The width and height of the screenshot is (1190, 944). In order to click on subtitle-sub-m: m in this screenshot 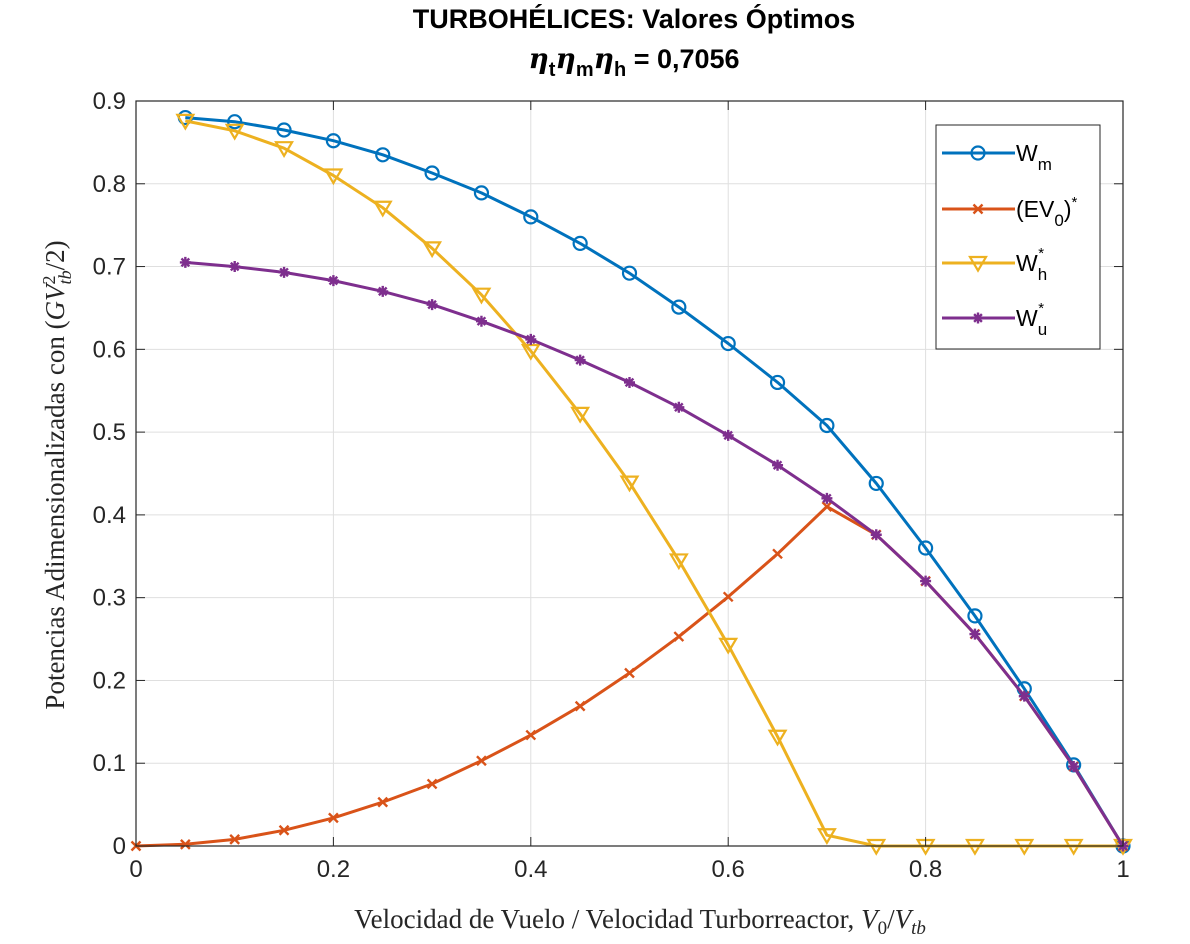, I will do `click(585, 70)`.